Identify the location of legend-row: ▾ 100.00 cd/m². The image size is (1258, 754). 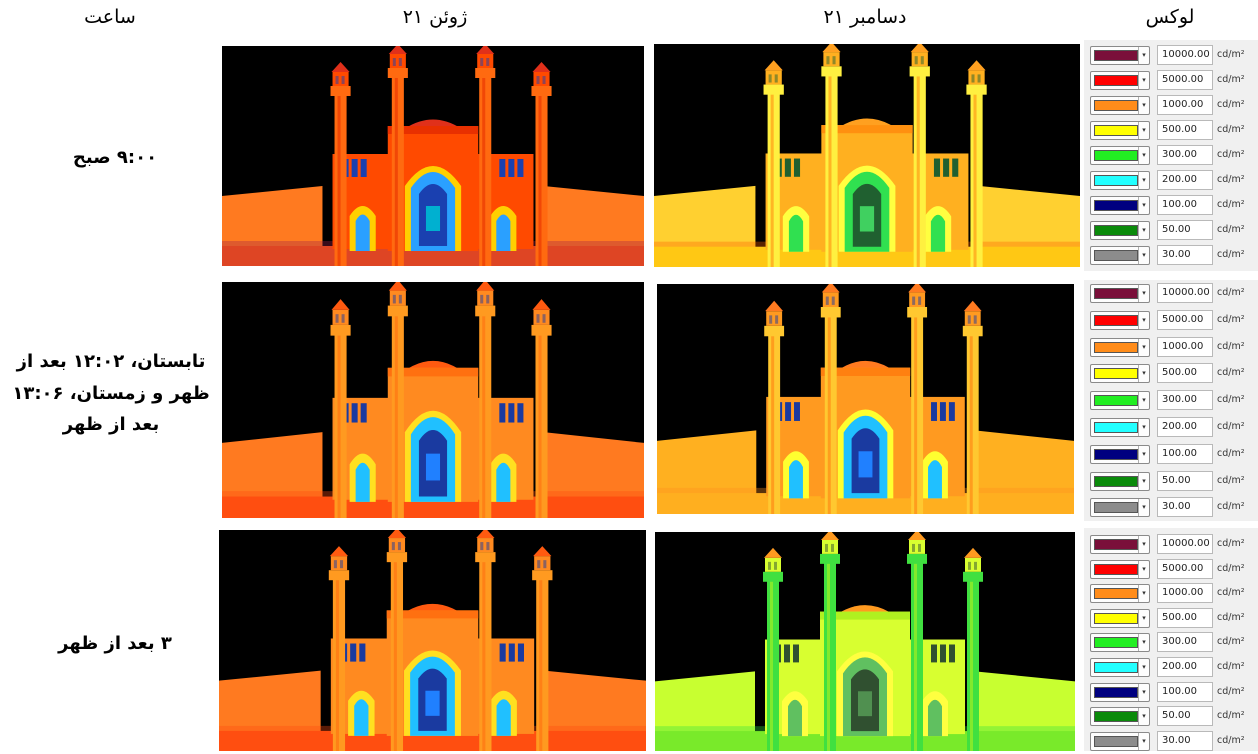
(1171, 693).